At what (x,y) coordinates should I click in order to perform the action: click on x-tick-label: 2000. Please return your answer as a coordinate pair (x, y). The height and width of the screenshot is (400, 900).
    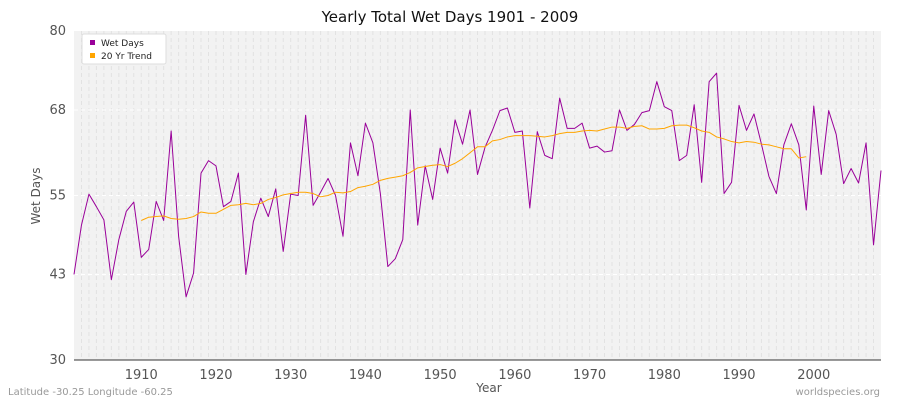
    Looking at the image, I should click on (813, 375).